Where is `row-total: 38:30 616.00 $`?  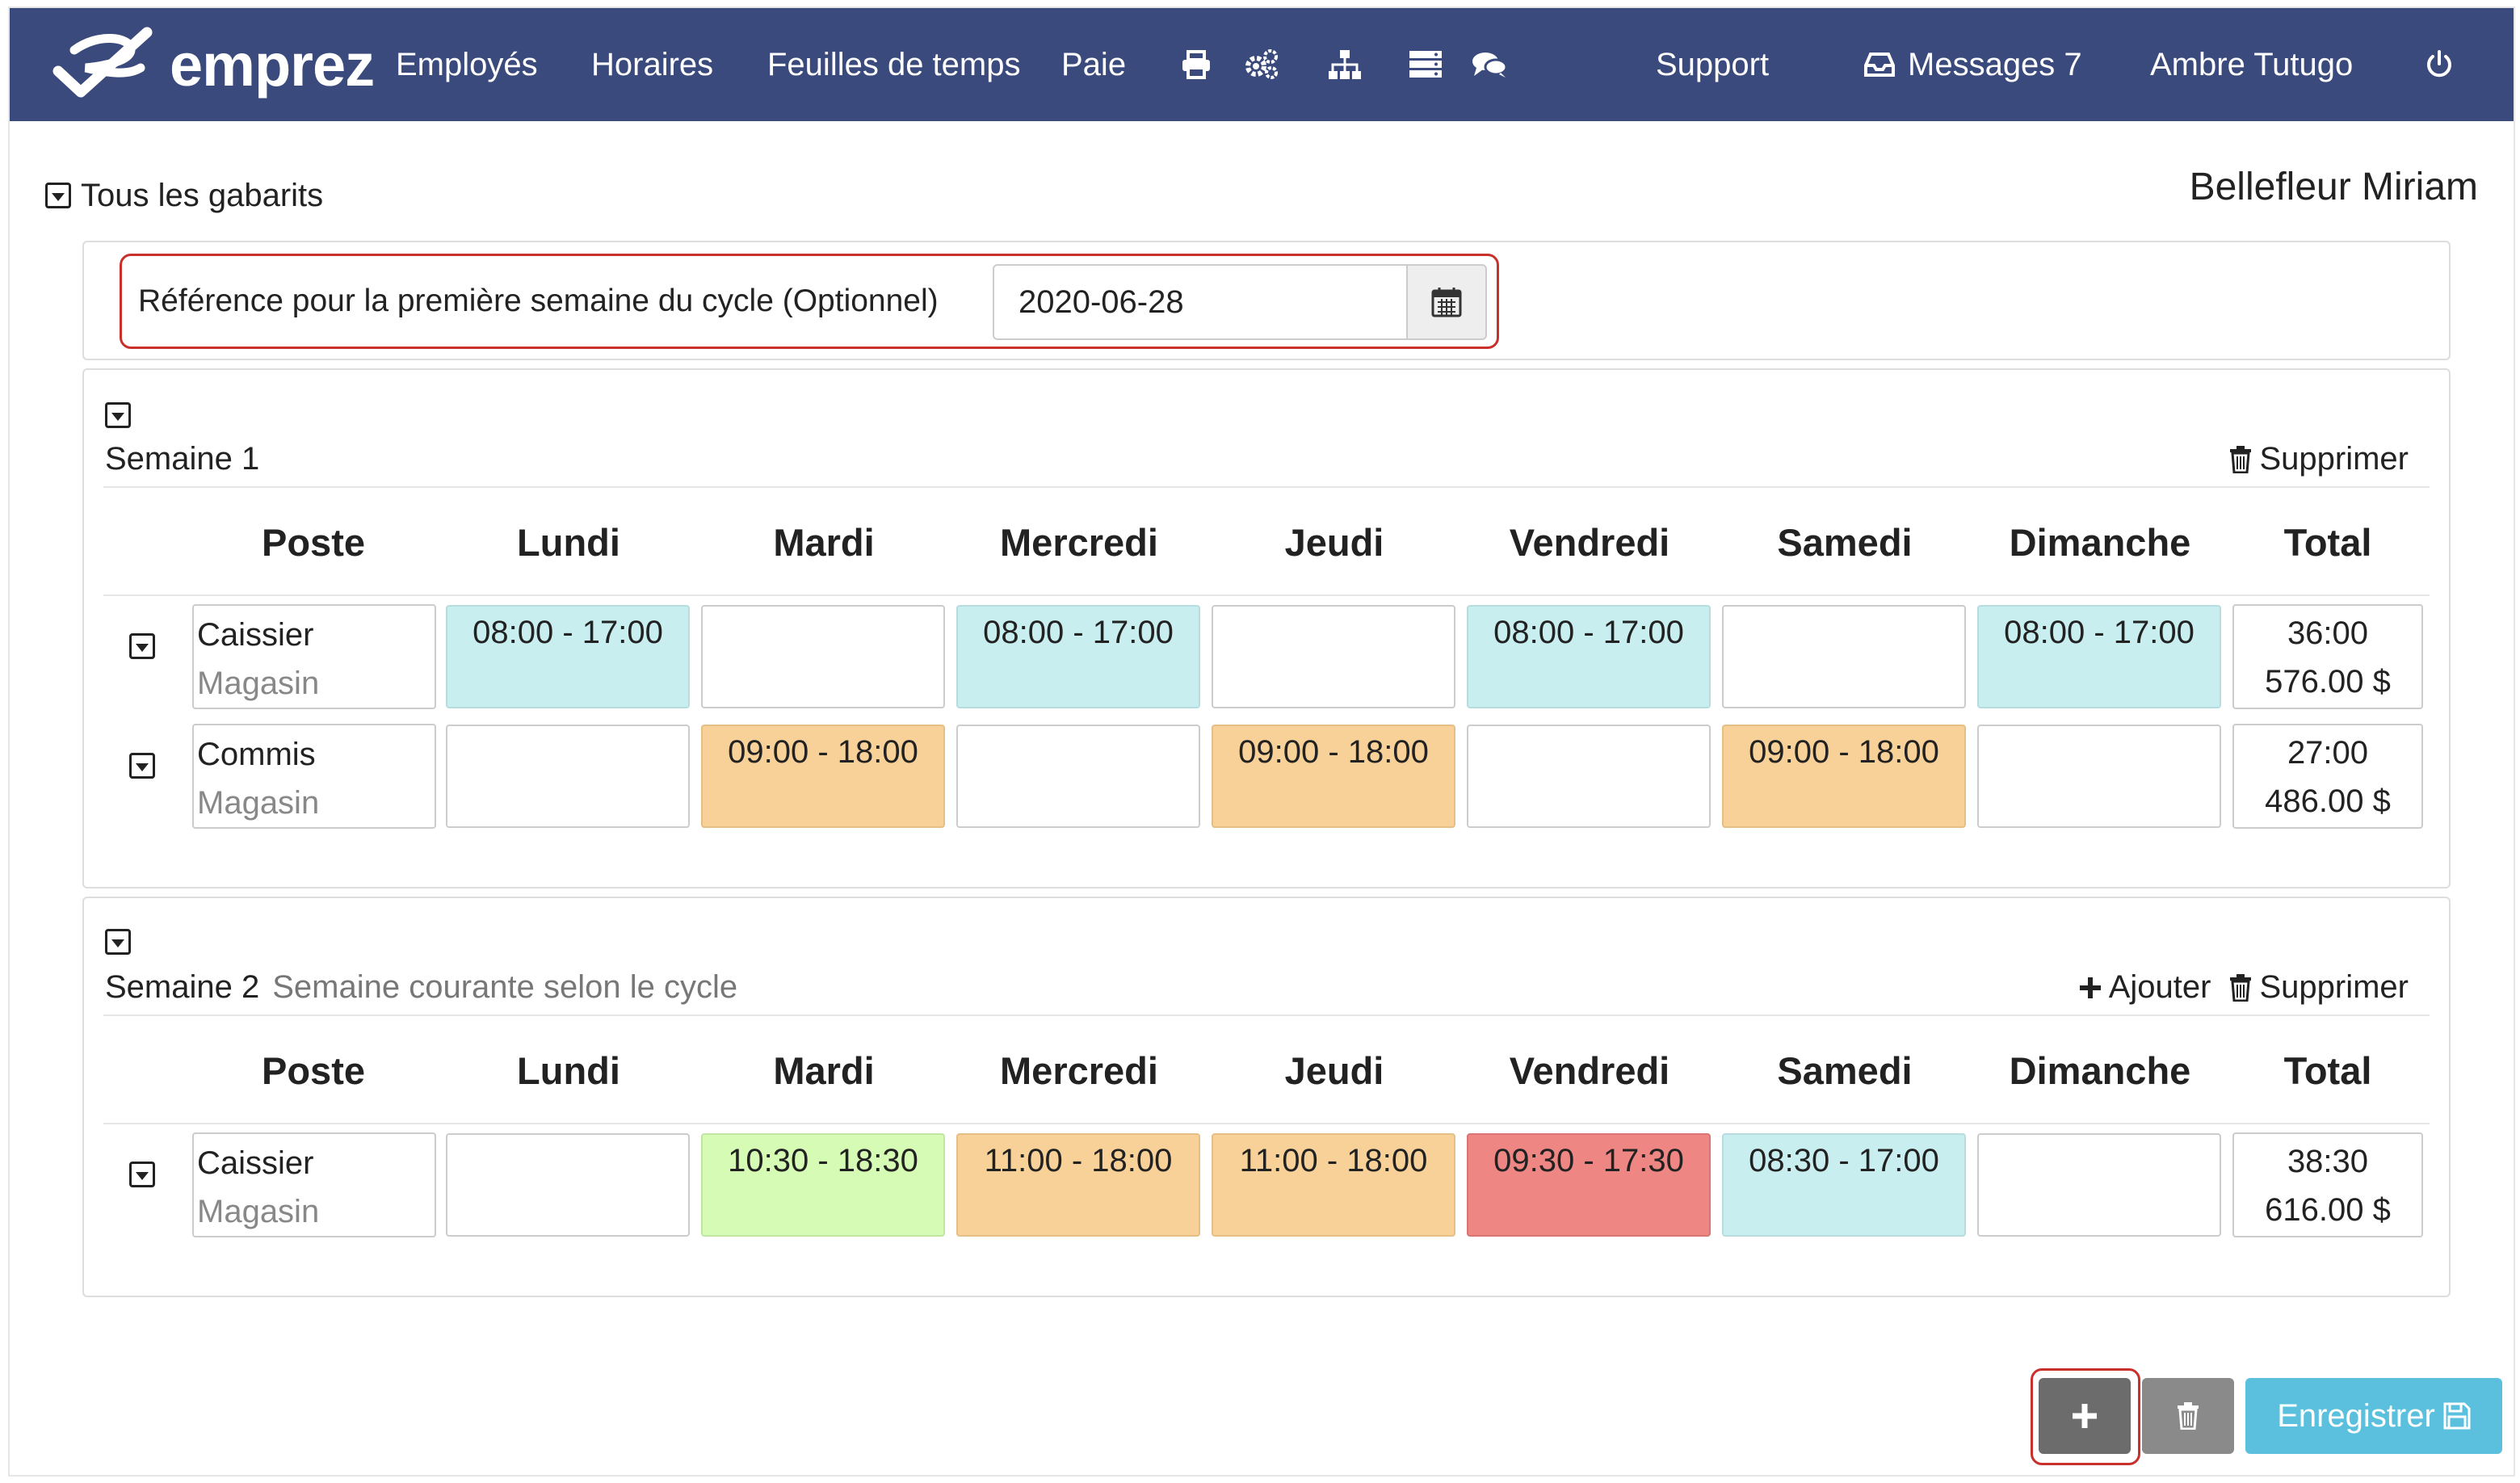
row-total: 38:30 616.00 $ is located at coordinates (2328, 1185).